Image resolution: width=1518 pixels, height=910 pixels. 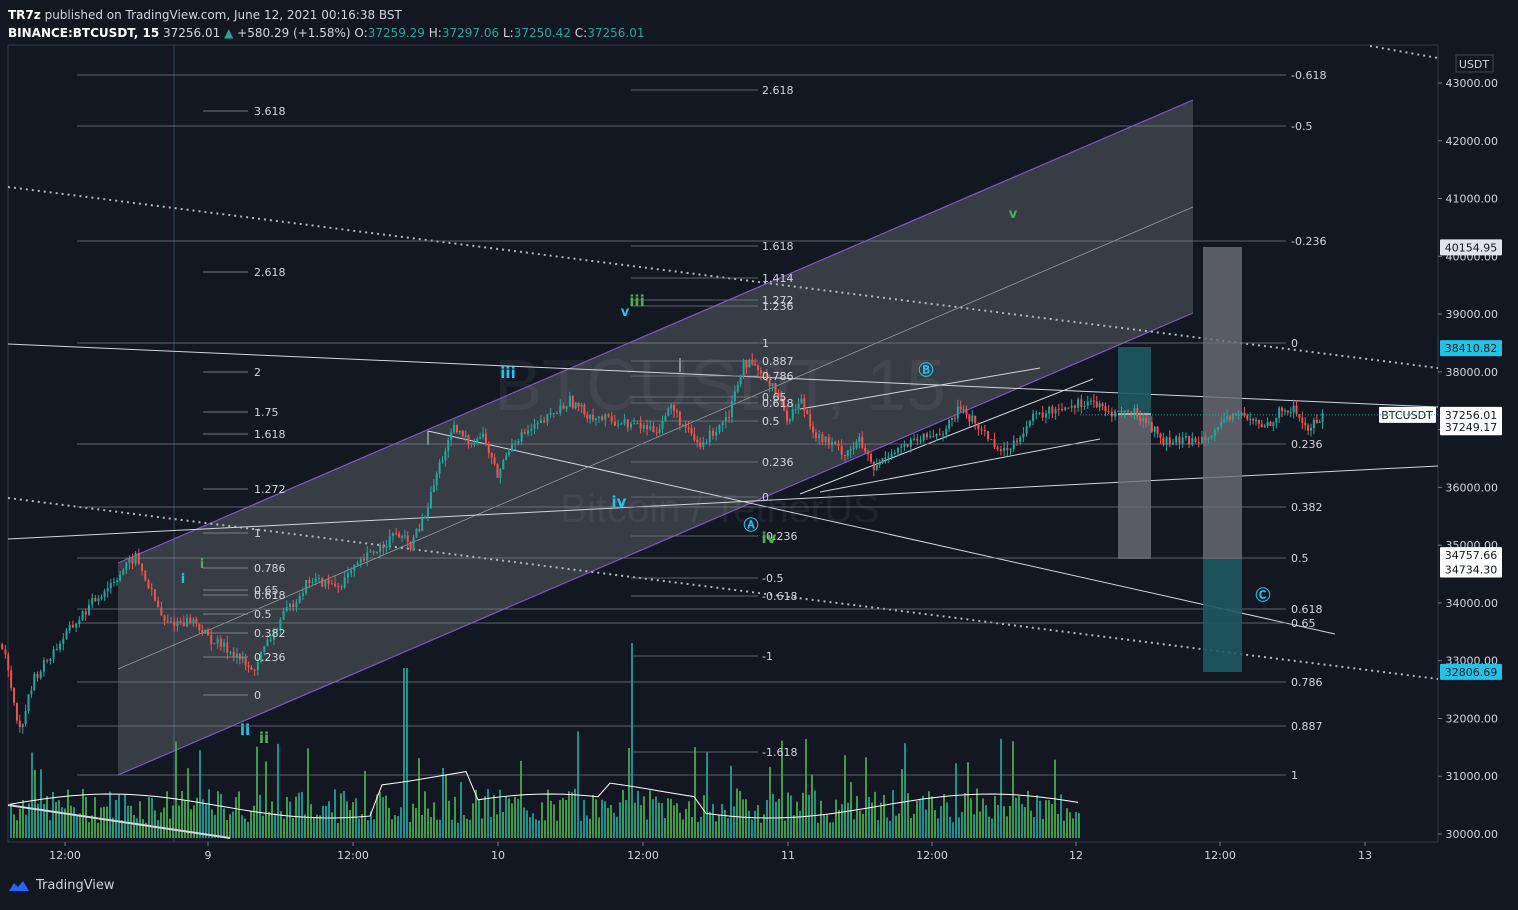 I want to click on tradingview-footer: TradingView, so click(x=61, y=885).